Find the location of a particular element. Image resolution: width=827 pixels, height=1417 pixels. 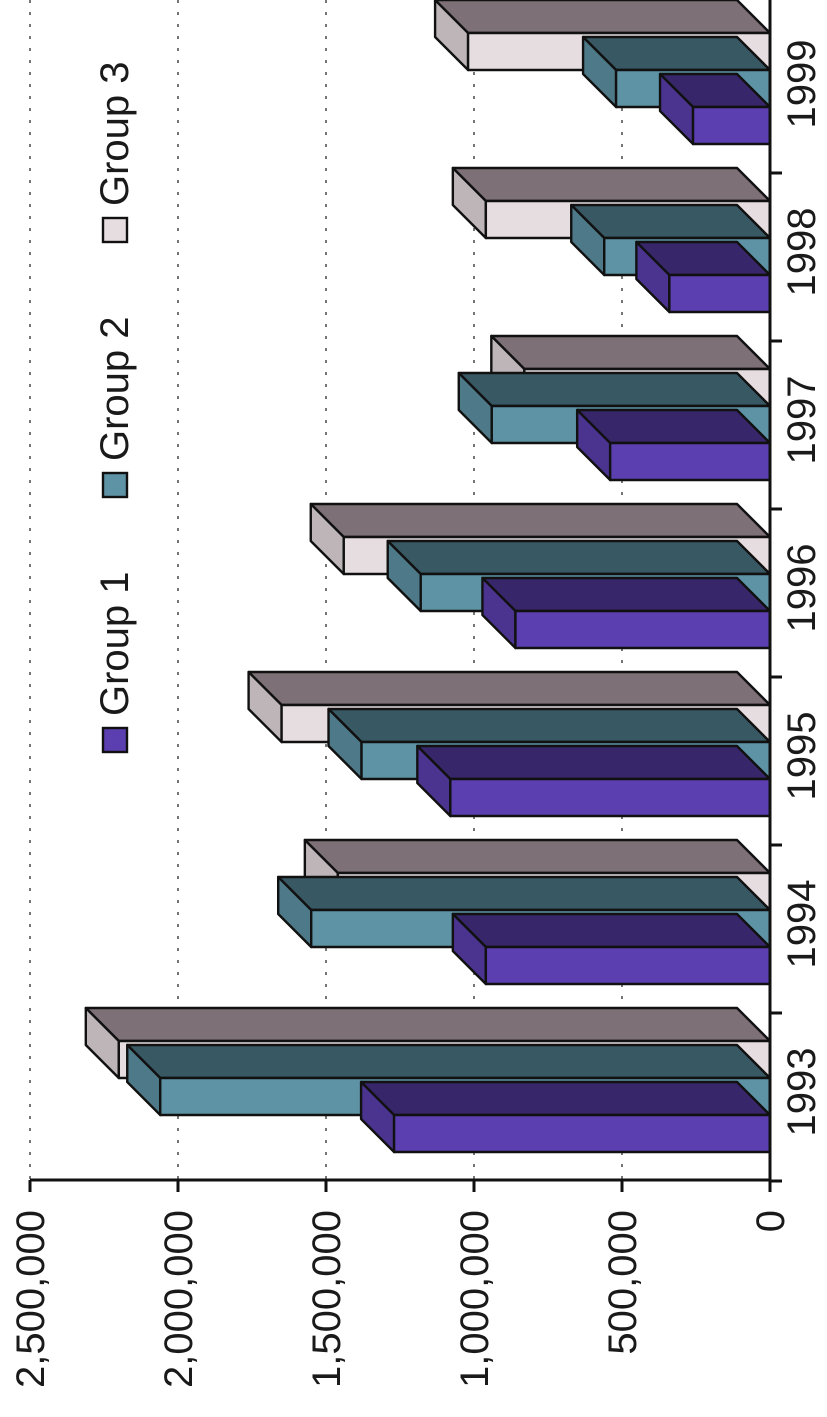

bar-group-1-1998 is located at coordinates (703, 277).